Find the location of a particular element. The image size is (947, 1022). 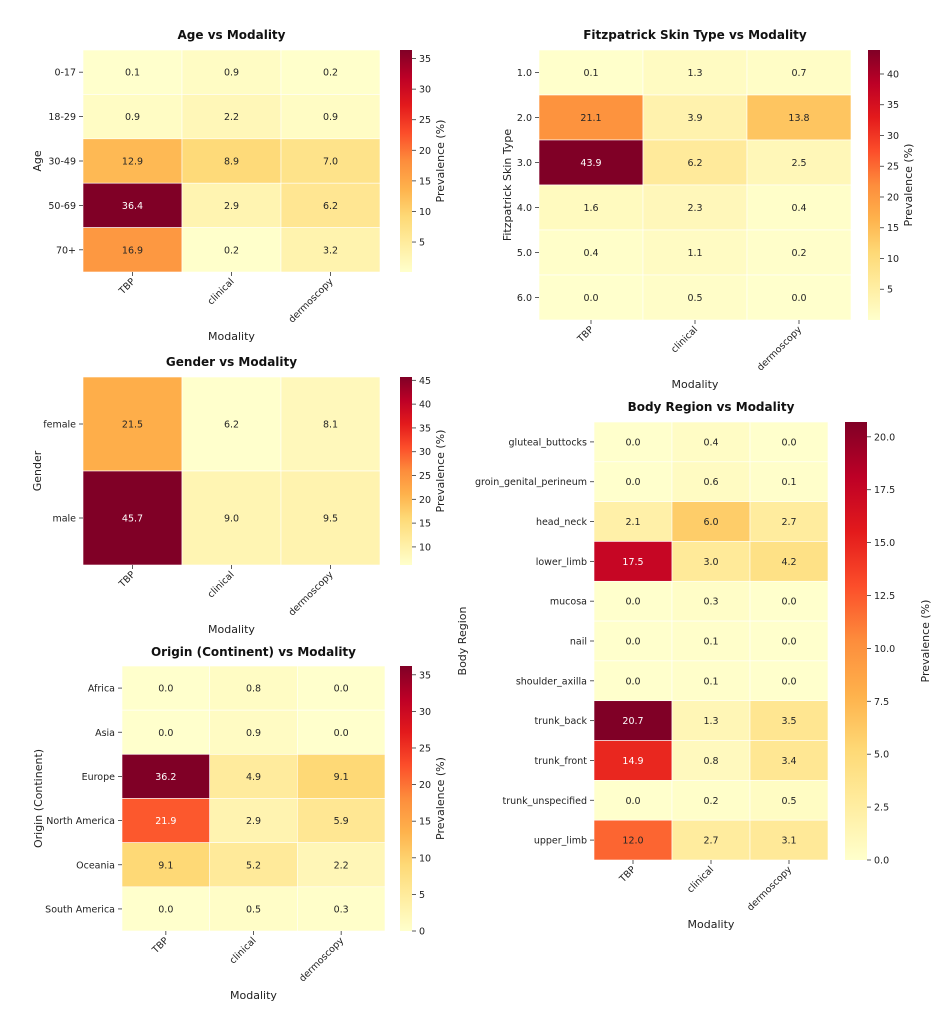

cell-label: 2.1 is located at coordinates (632, 522).